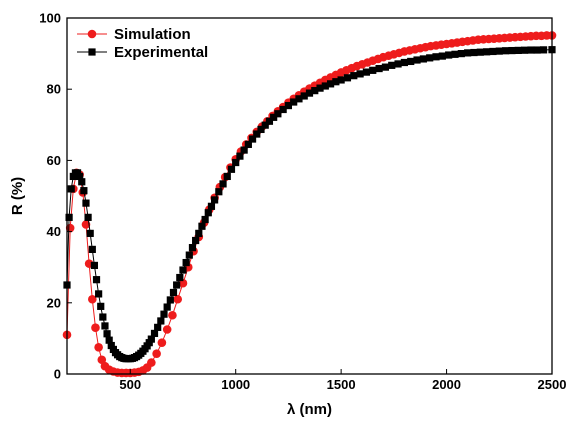 The image size is (567, 421). Describe the element at coordinates (341, 384) in the screenshot. I see `x-tick-label: 1500` at that location.